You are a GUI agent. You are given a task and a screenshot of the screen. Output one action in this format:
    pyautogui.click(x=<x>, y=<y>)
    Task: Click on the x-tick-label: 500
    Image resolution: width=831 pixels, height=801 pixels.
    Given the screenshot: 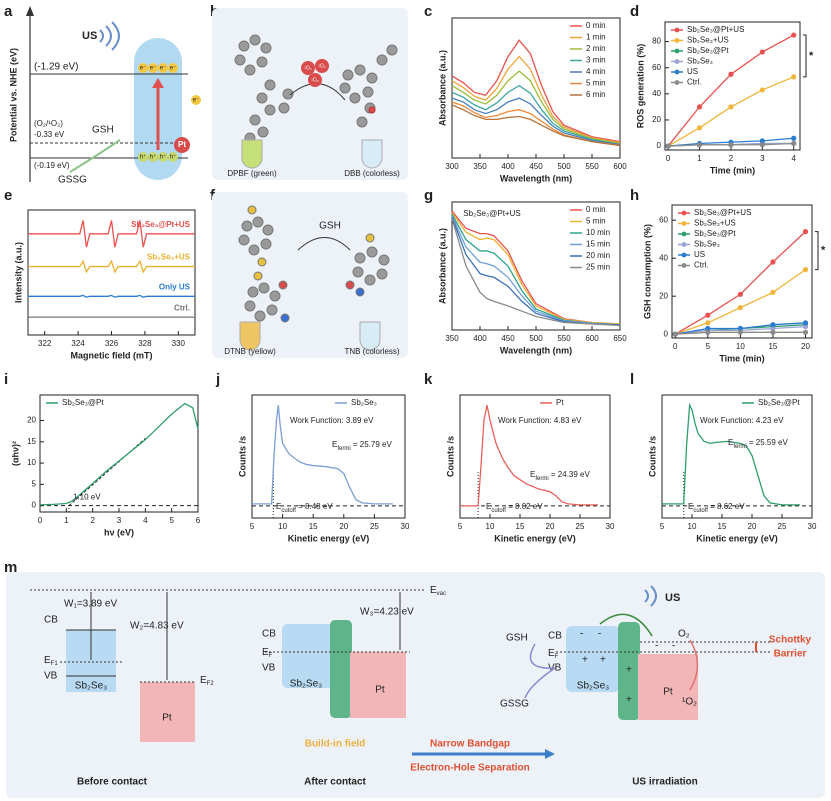 What is the action you would take?
    pyautogui.click(x=536, y=338)
    